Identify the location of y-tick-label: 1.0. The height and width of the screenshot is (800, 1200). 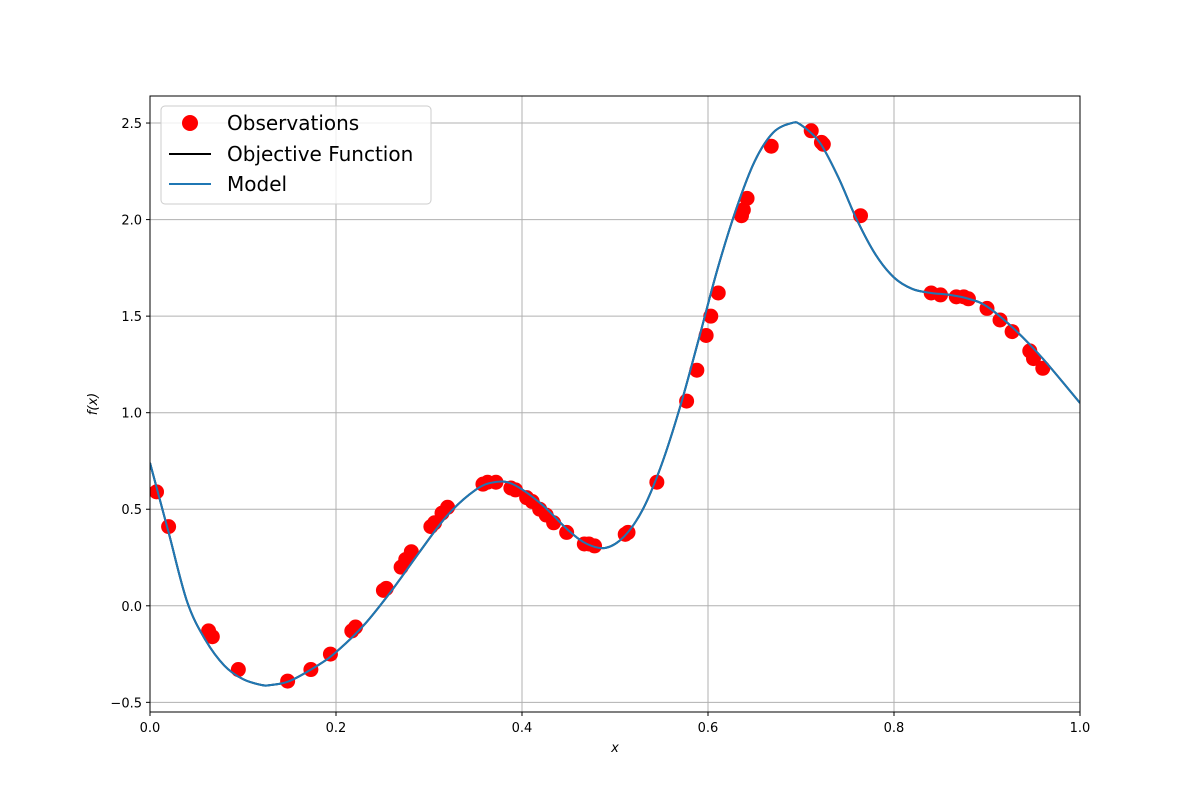
(131, 414).